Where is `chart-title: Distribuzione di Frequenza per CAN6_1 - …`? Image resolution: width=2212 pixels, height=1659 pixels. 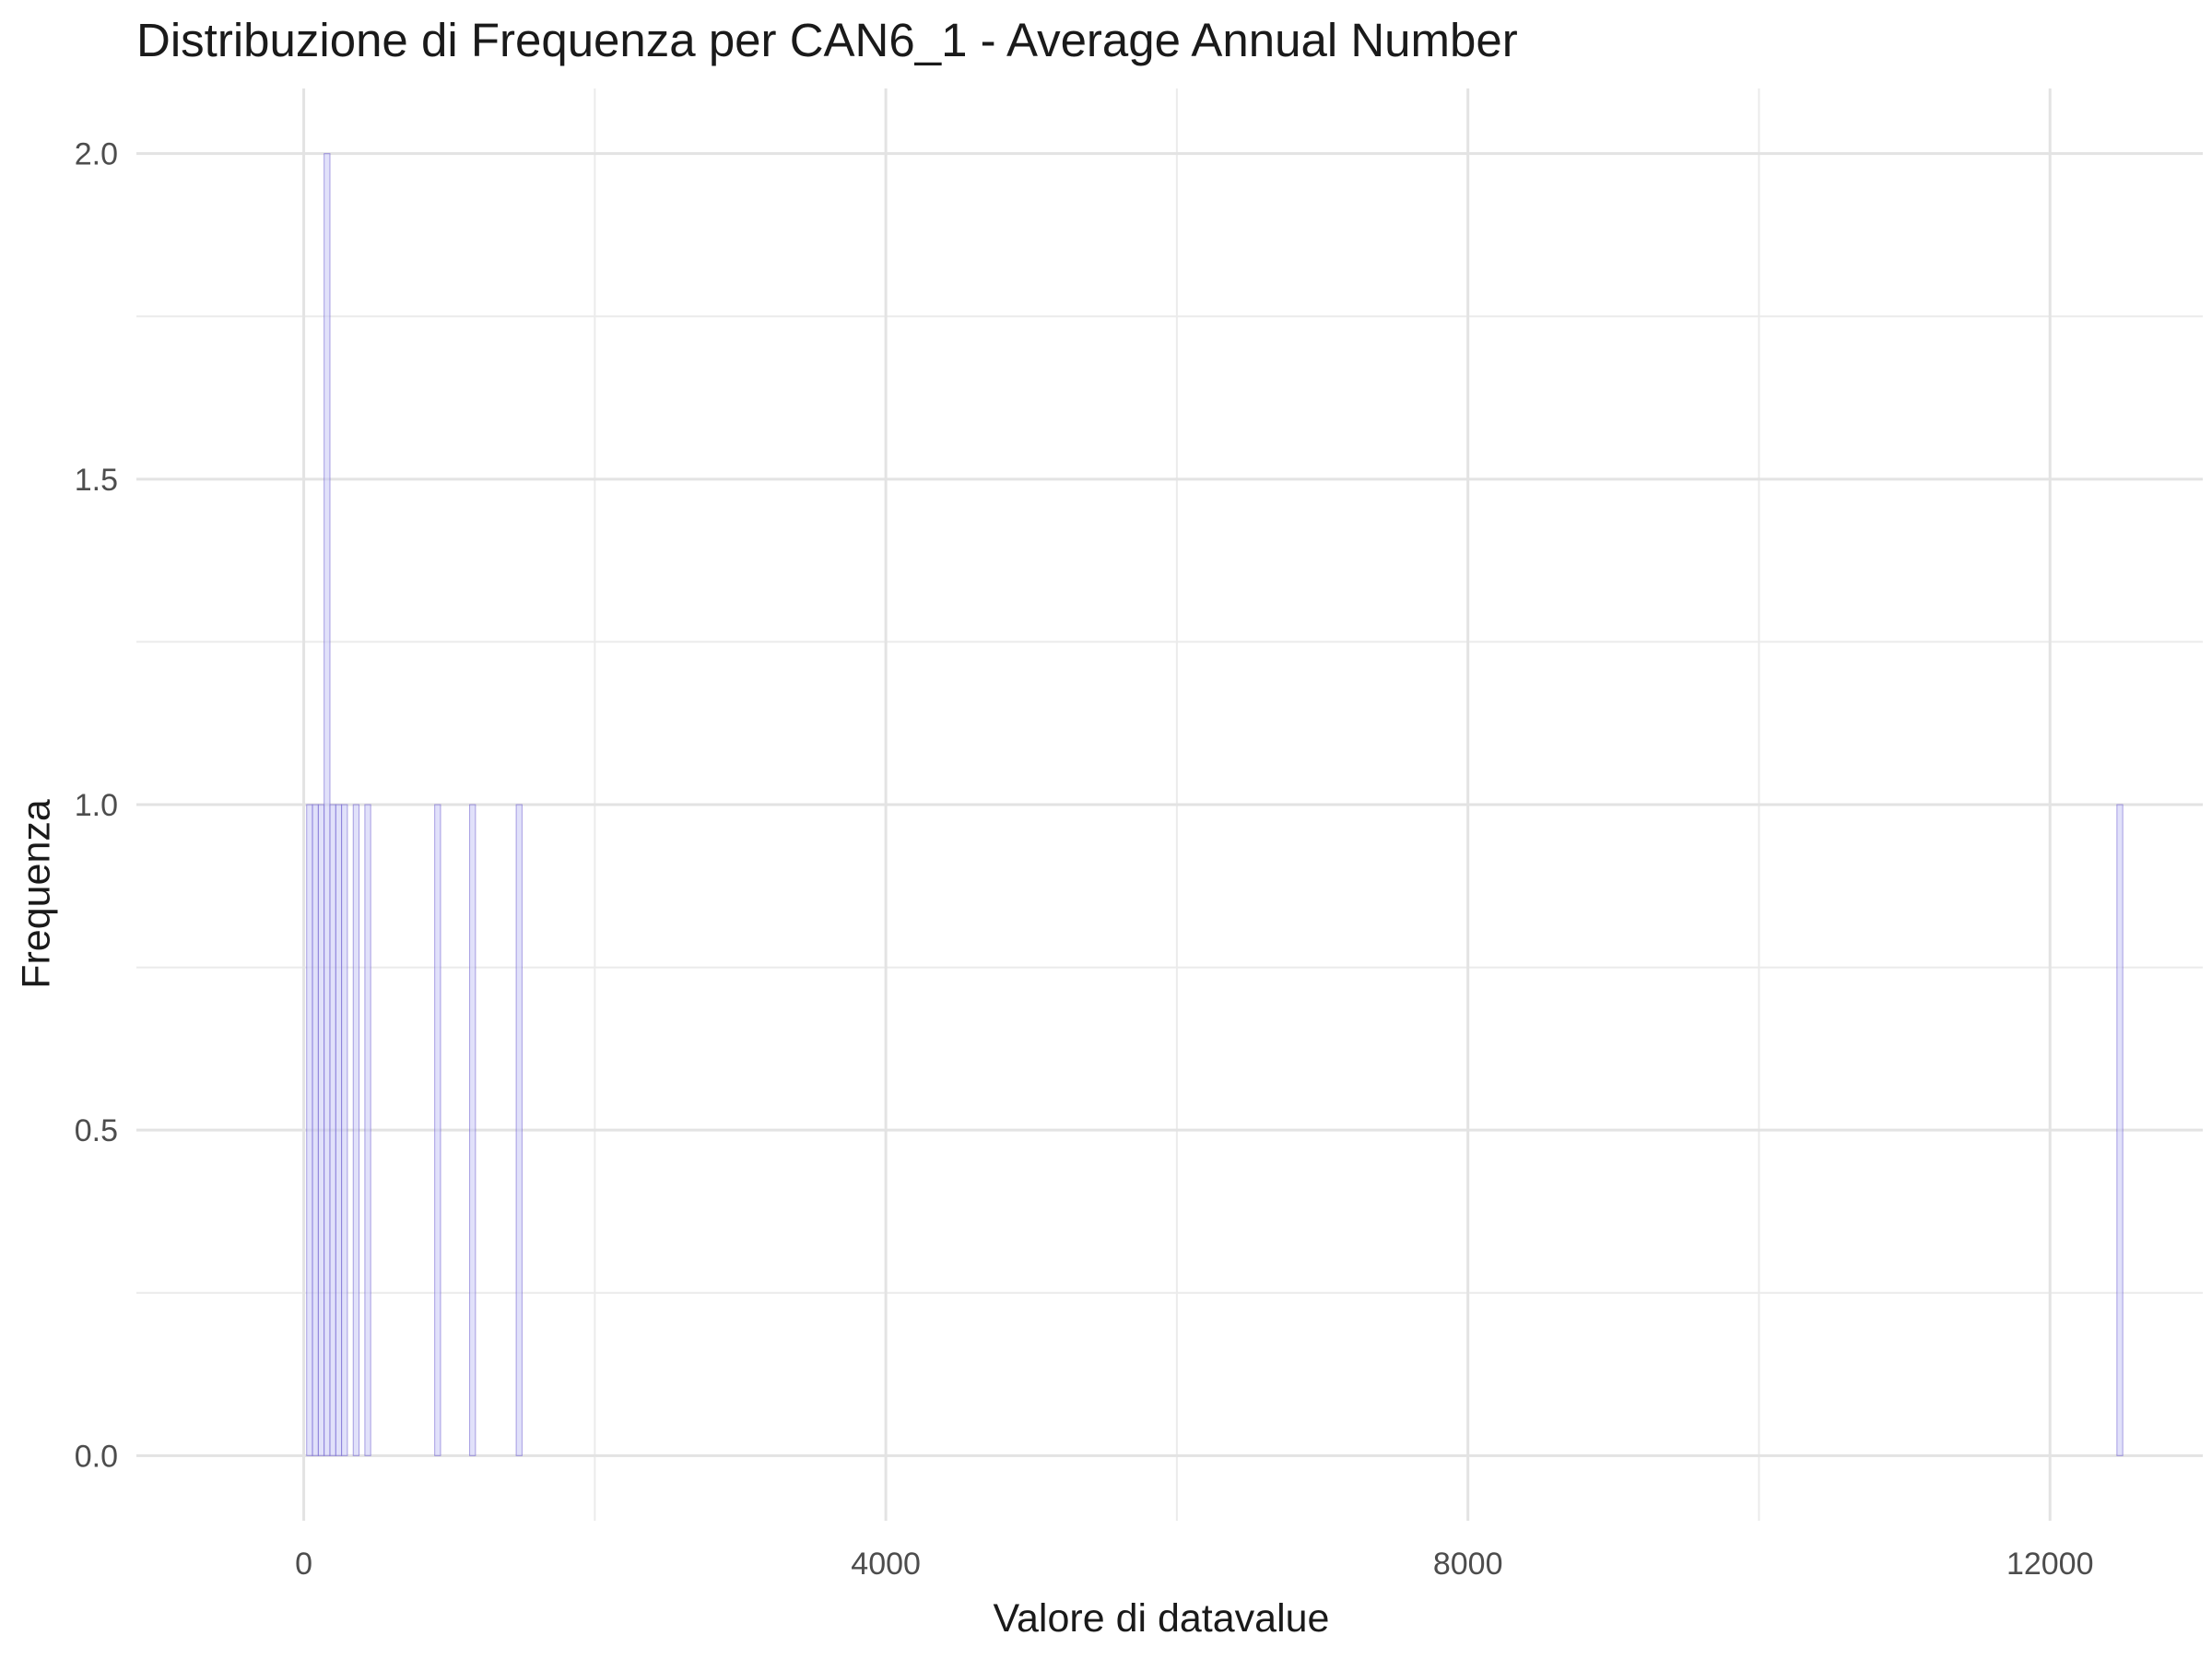 chart-title: Distribuzione di Frequenza per CAN6_1 - … is located at coordinates (827, 40).